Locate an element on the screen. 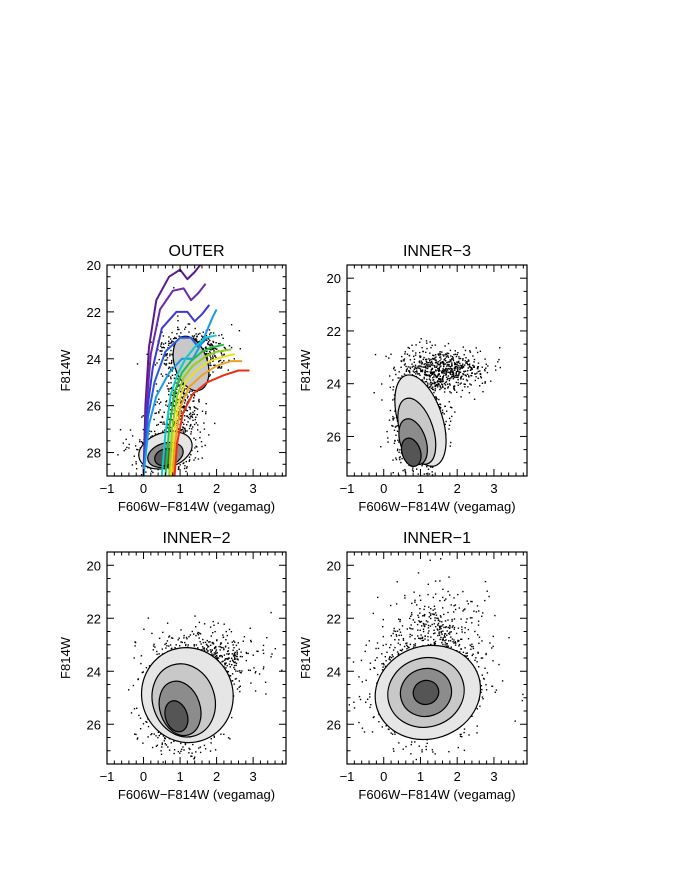 Image resolution: width=692 pixels, height=896 pixels. panel-title: INNER−3 is located at coordinates (437, 251).